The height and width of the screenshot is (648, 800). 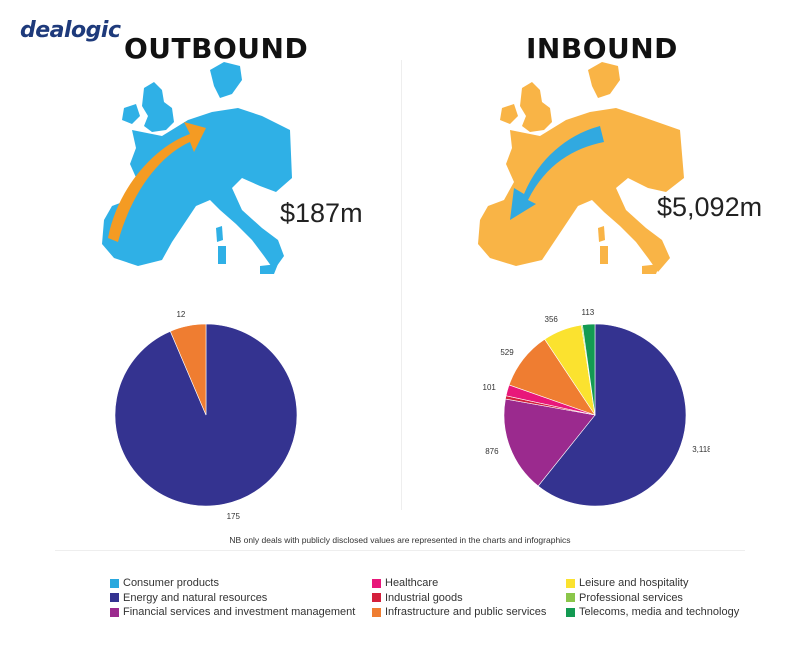 I want to click on legend-item: Telecoms, media and technology, so click(x=652, y=612).